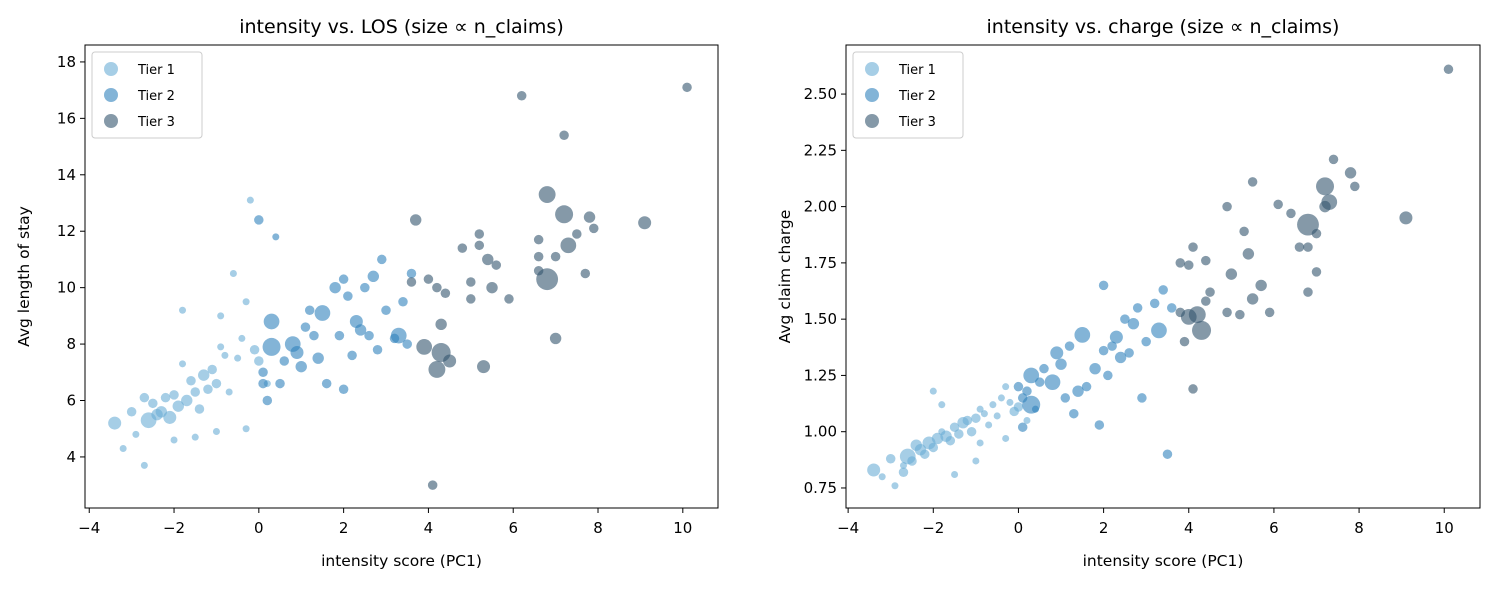  I want to click on legend-label: Tier 3, so click(156, 122).